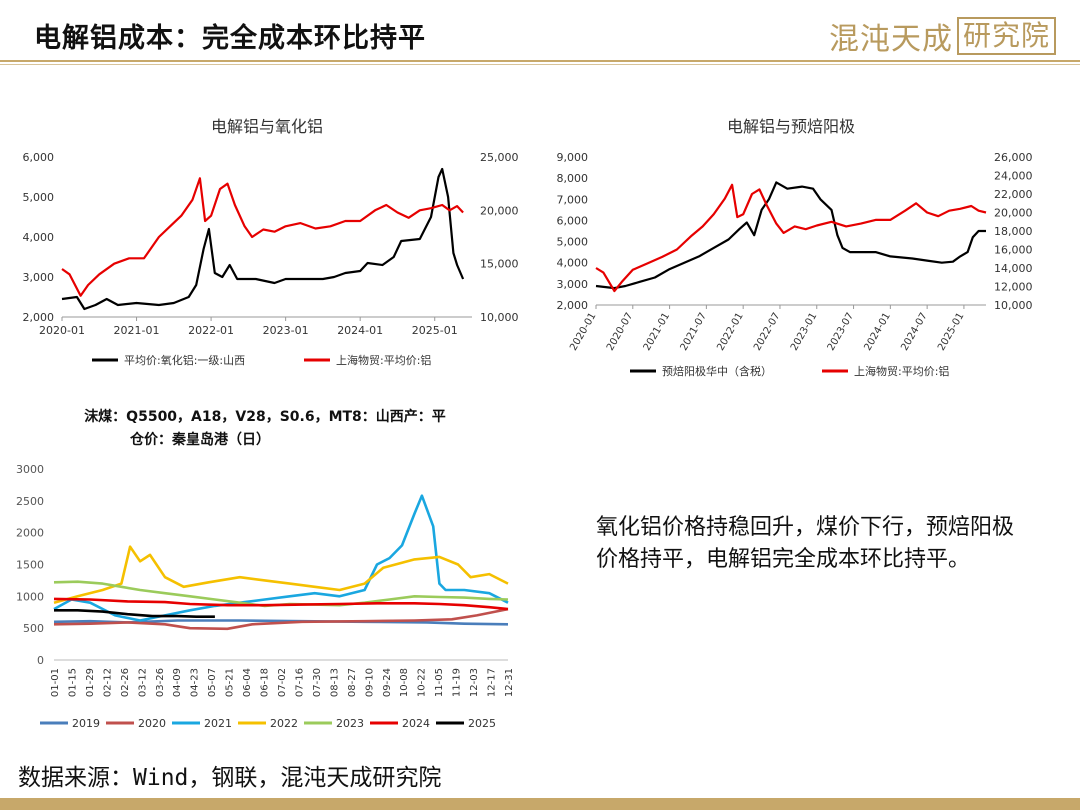 This screenshot has height=810, width=1080. Describe the element at coordinates (540, 64) in the screenshot. I see `header-divider-thin` at that location.